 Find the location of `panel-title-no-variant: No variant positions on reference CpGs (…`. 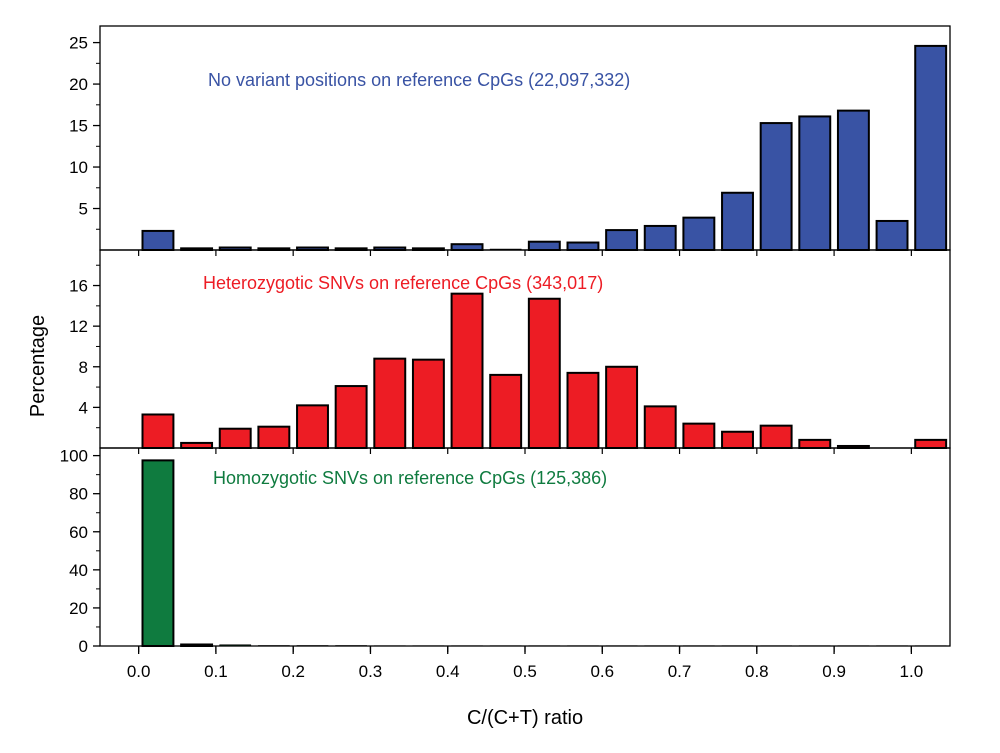

panel-title-no-variant: No variant positions on reference CpGs (… is located at coordinates (419, 80).